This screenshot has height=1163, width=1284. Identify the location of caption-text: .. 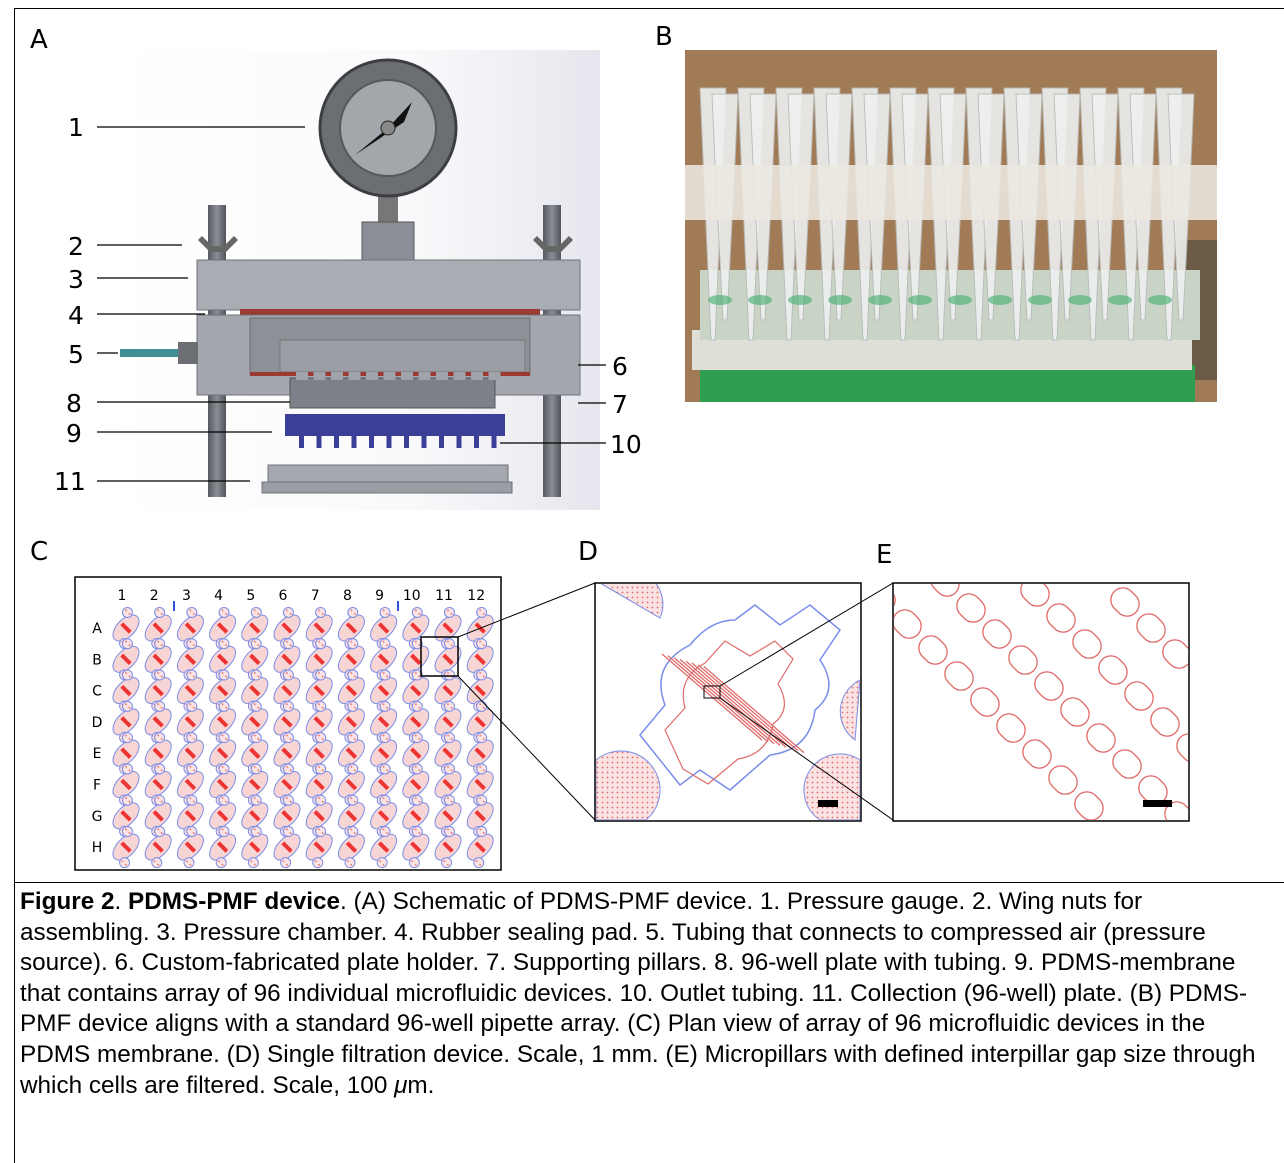
(121, 901).